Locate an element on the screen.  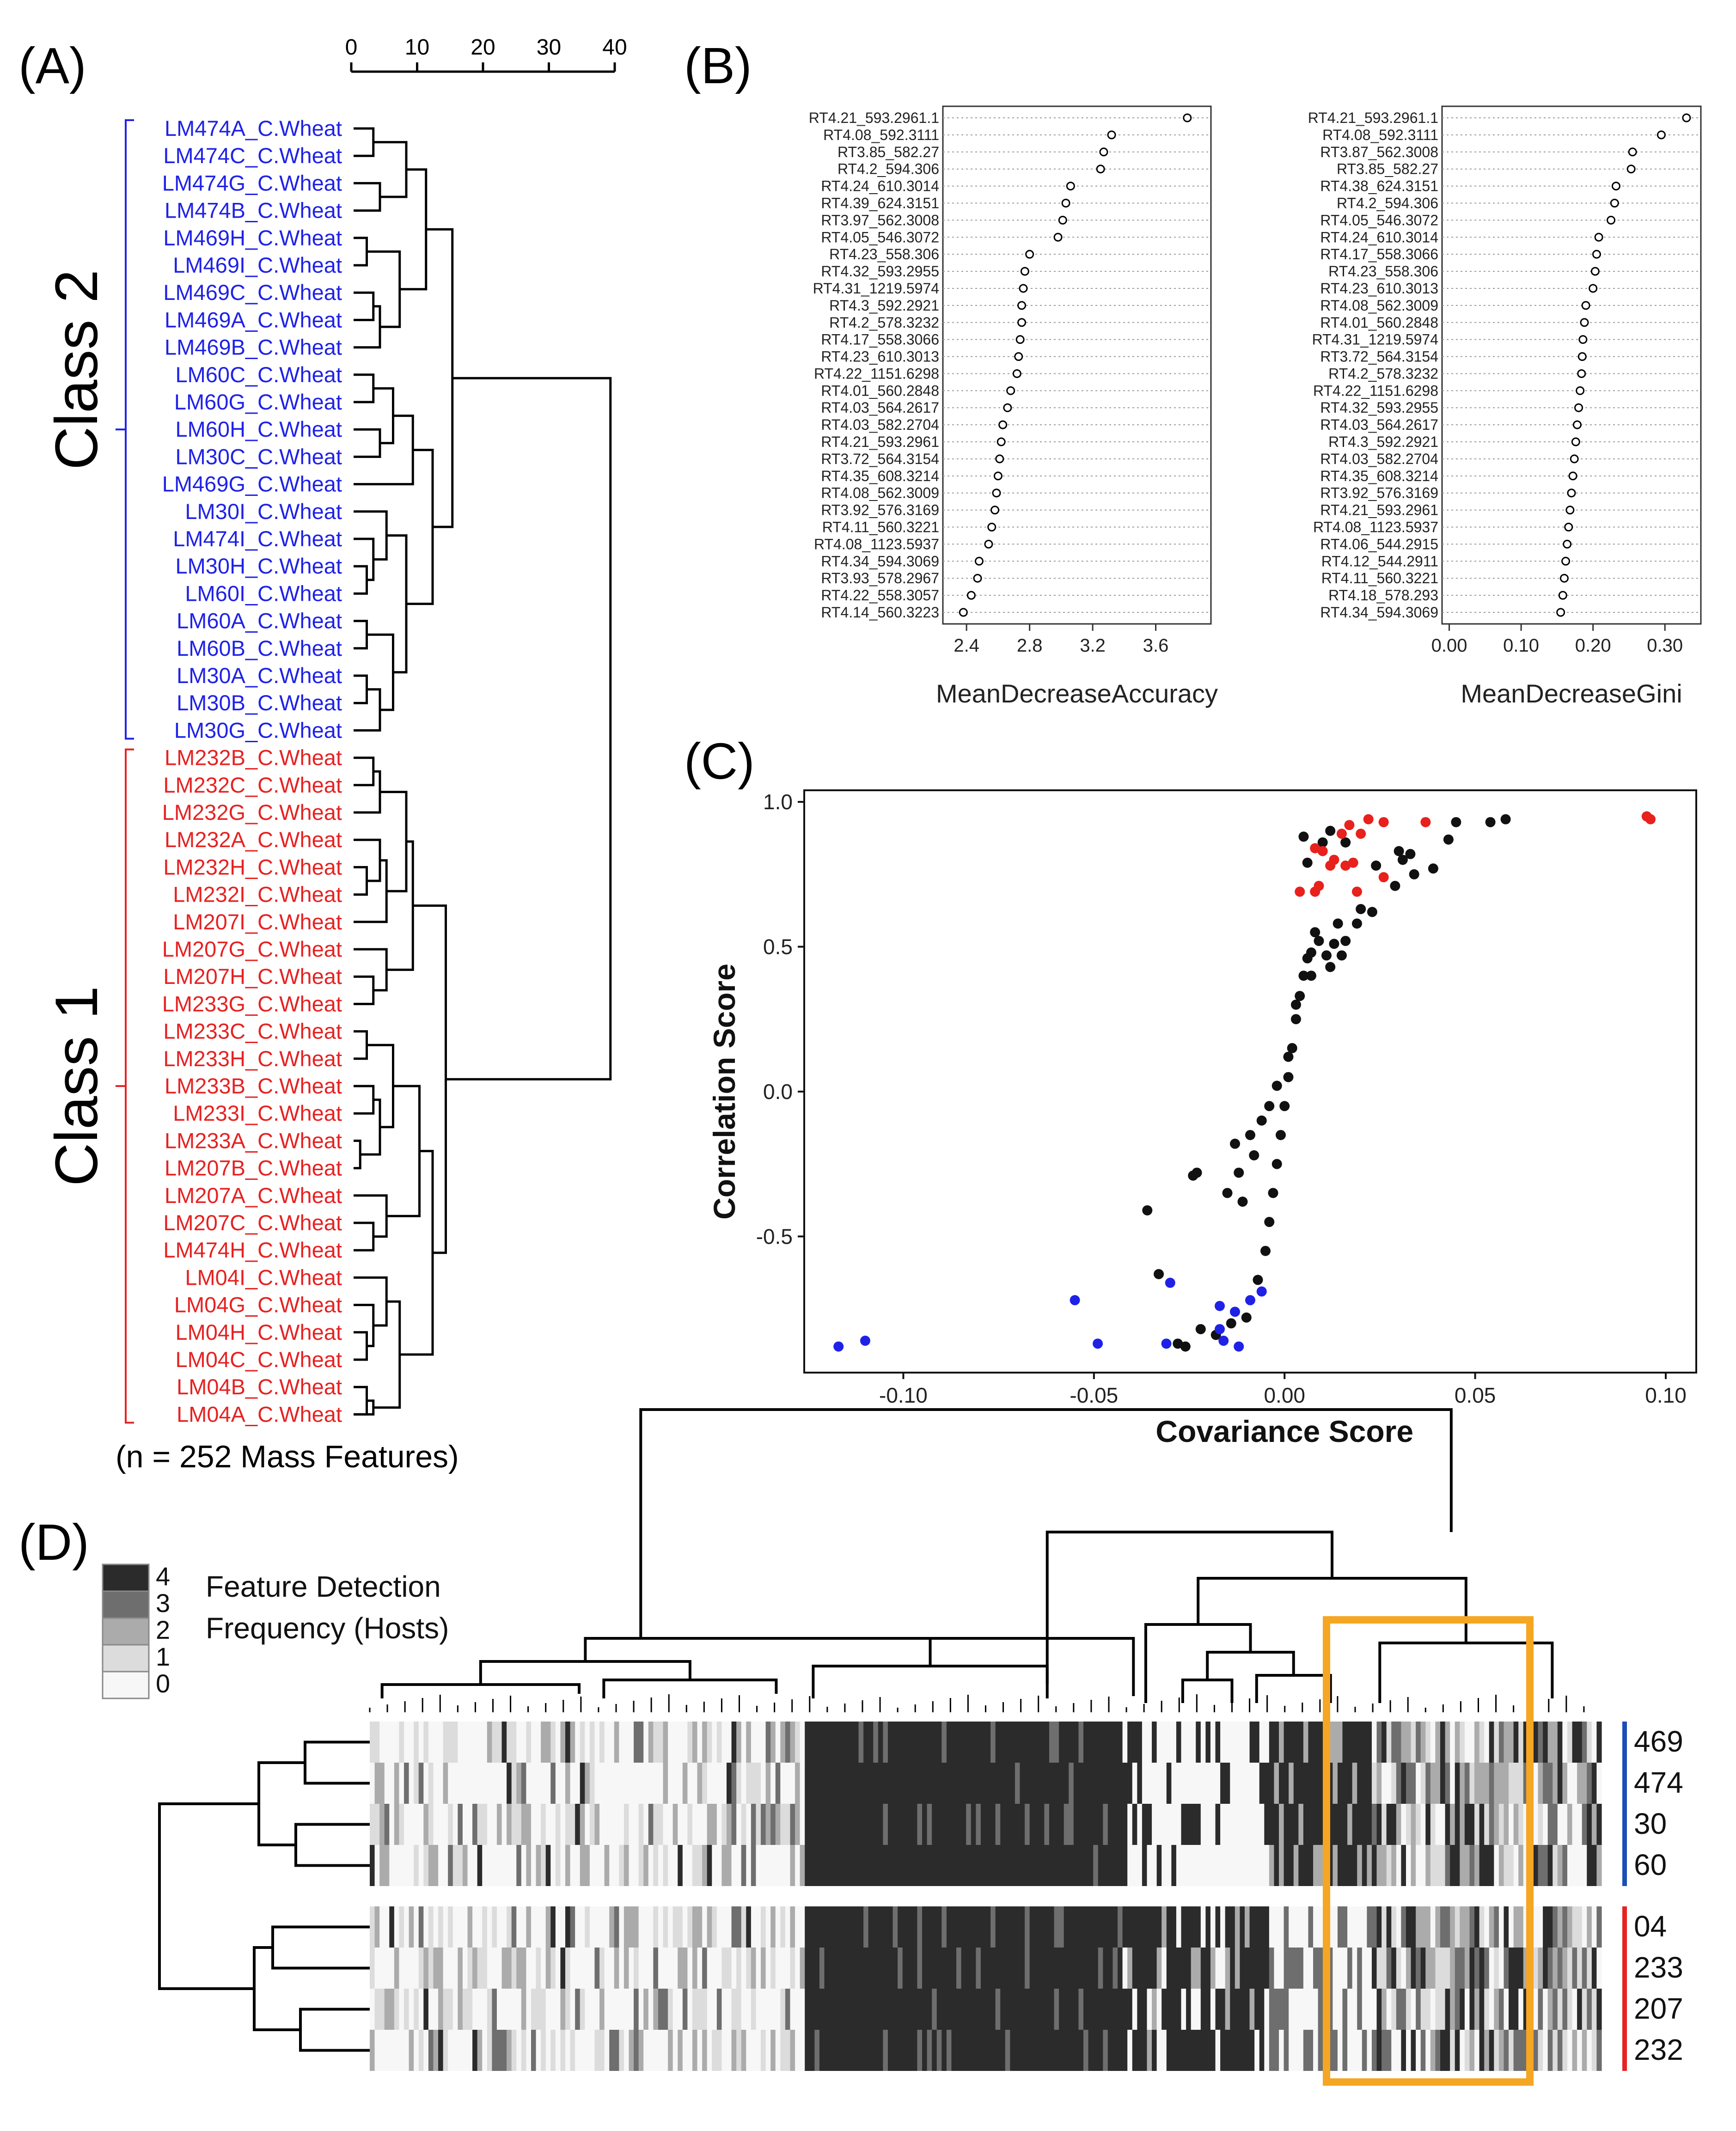
feature-label: RT4.08_562.3009 is located at coordinates (880, 493).